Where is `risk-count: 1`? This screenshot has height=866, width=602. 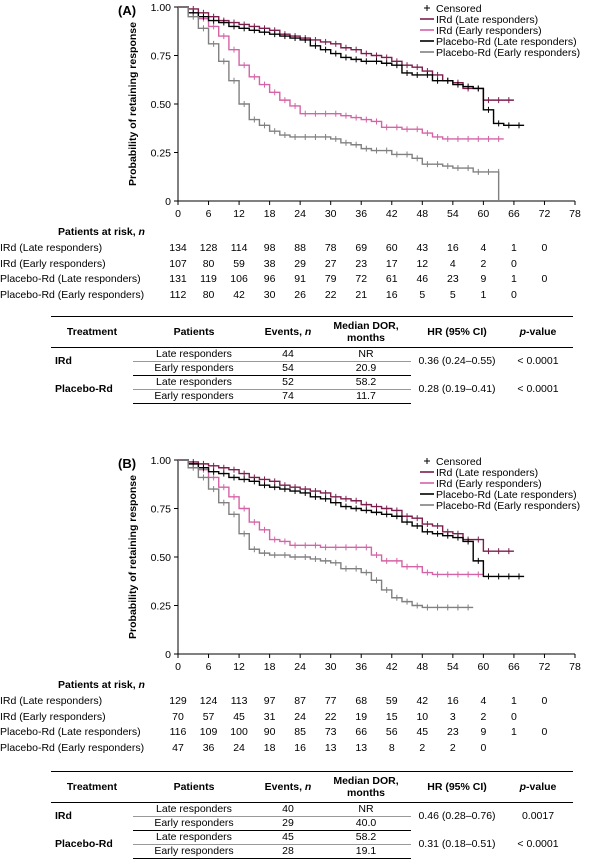 risk-count: 1 is located at coordinates (514, 732).